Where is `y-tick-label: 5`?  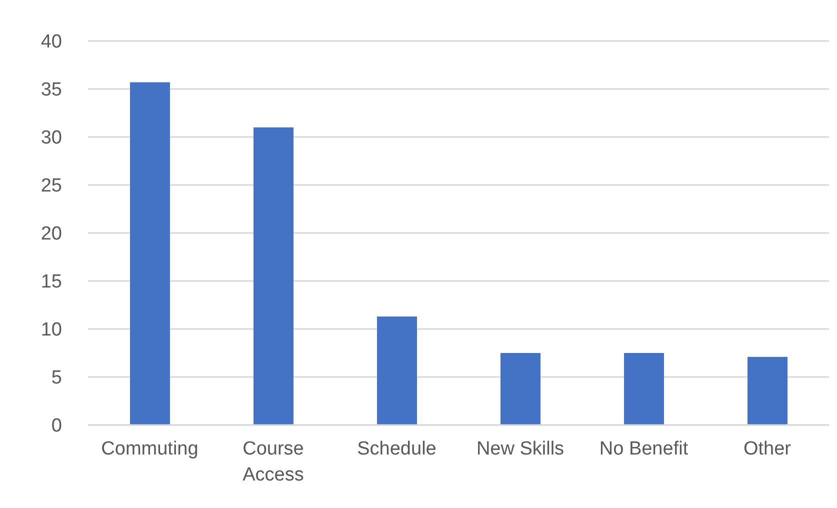
y-tick-label: 5 is located at coordinates (56, 378).